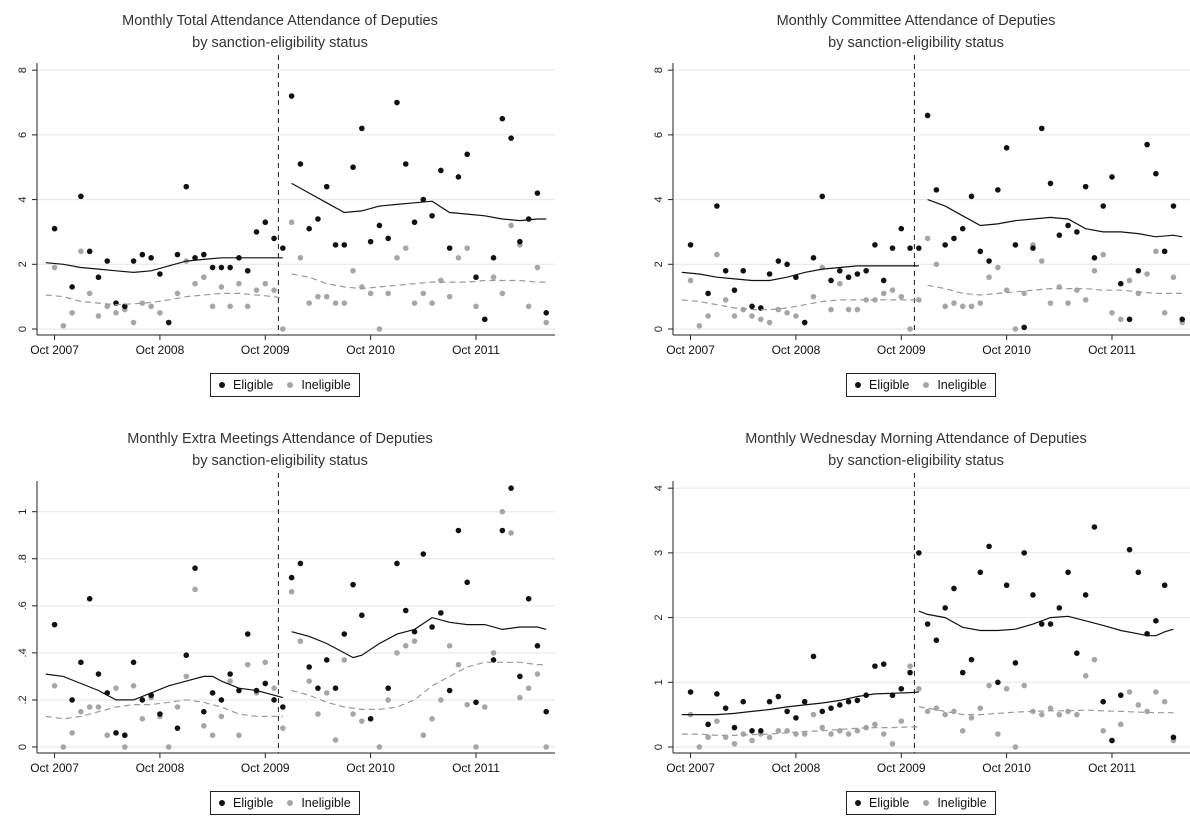  I want to click on chart-subtitle: by sanction-eligibility status, so click(280, 461).